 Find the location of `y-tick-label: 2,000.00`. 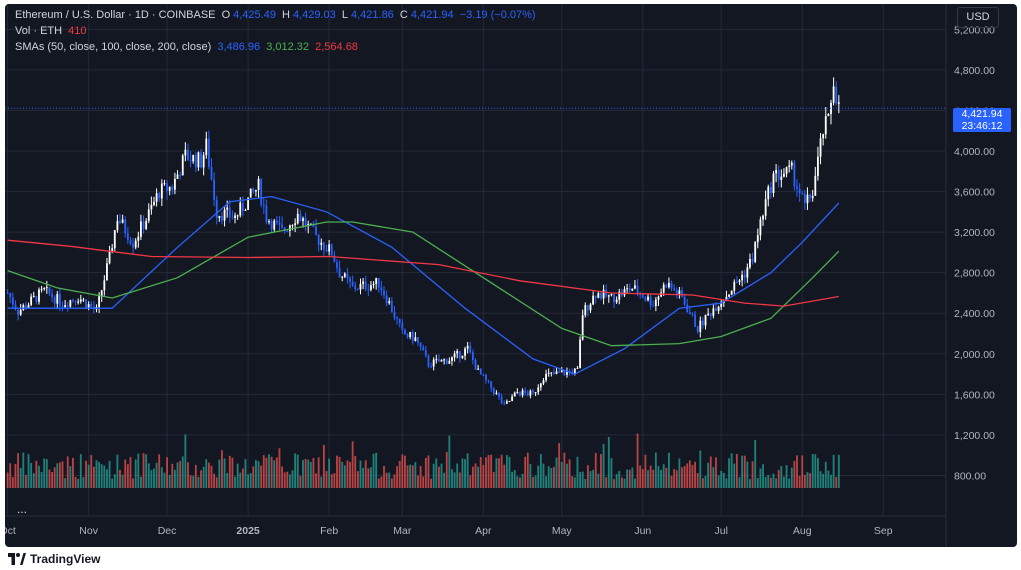

y-tick-label: 2,000.00 is located at coordinates (974, 355).